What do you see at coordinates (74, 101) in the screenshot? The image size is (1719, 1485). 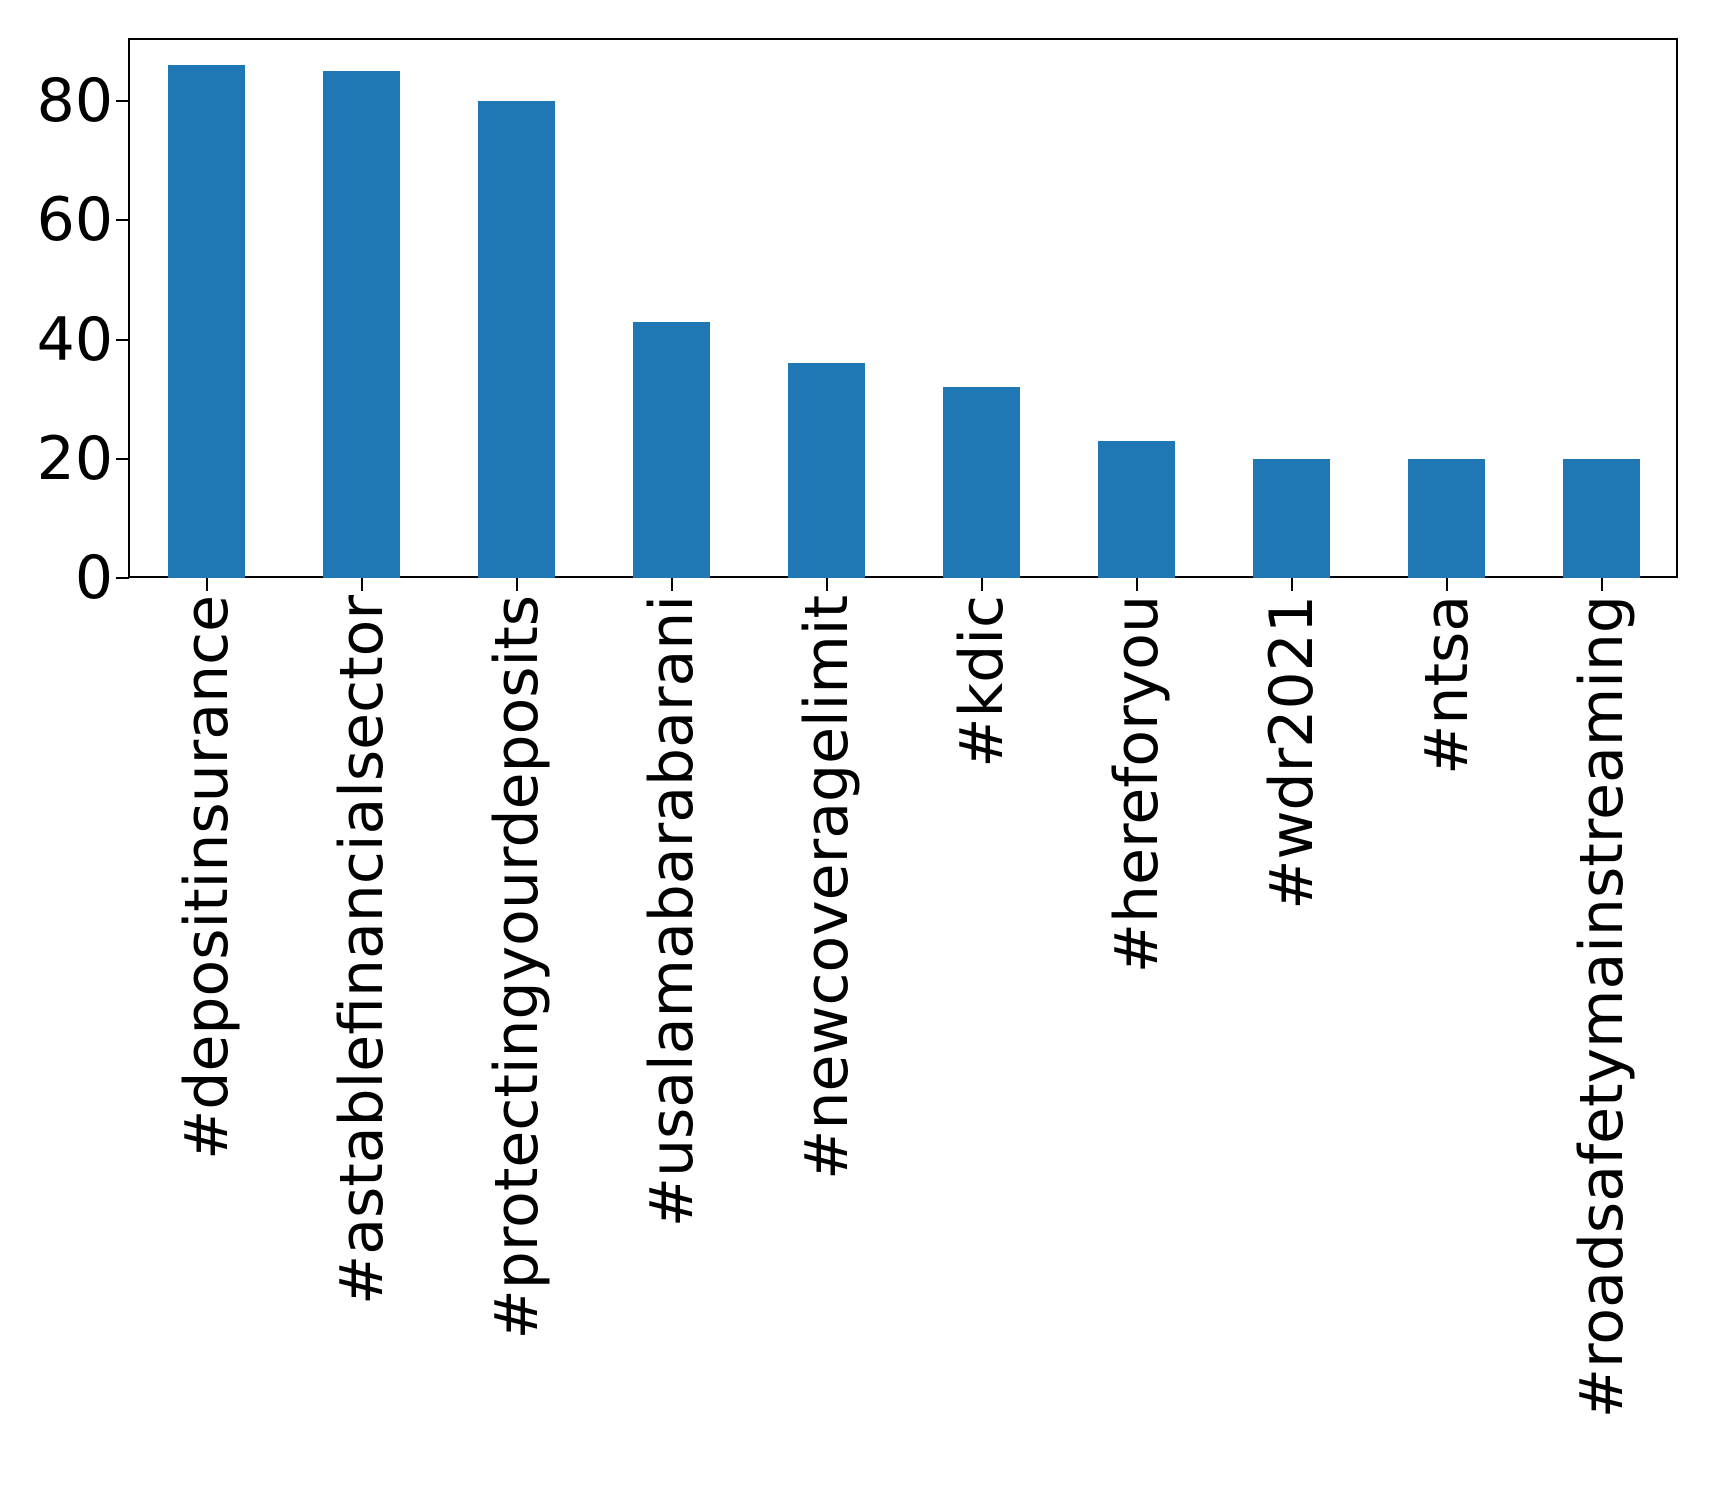 I see `y-tick-label: 80` at bounding box center [74, 101].